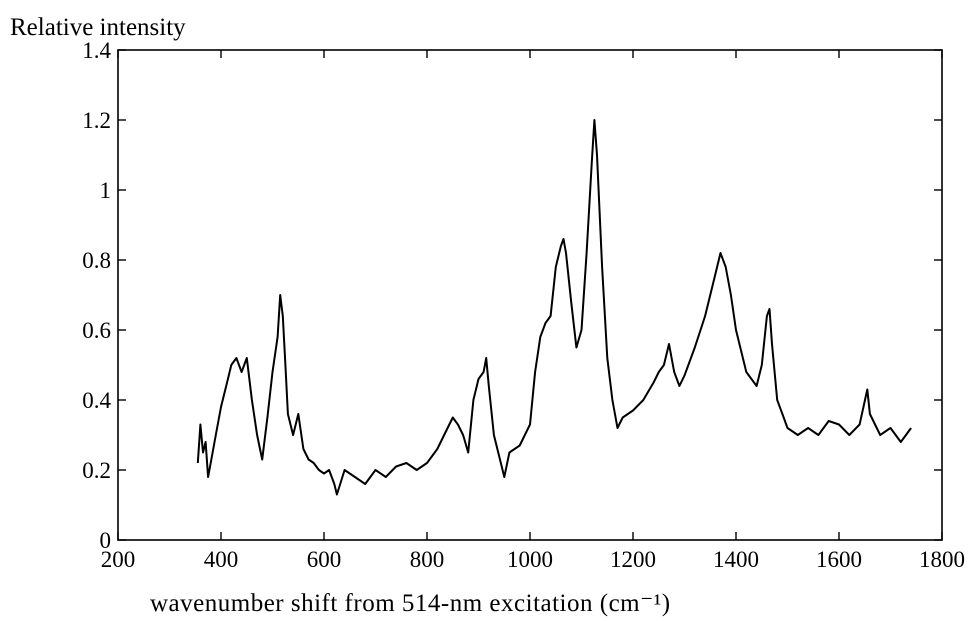  Describe the element at coordinates (942, 559) in the screenshot. I see `x-tick-label: 1800` at that location.